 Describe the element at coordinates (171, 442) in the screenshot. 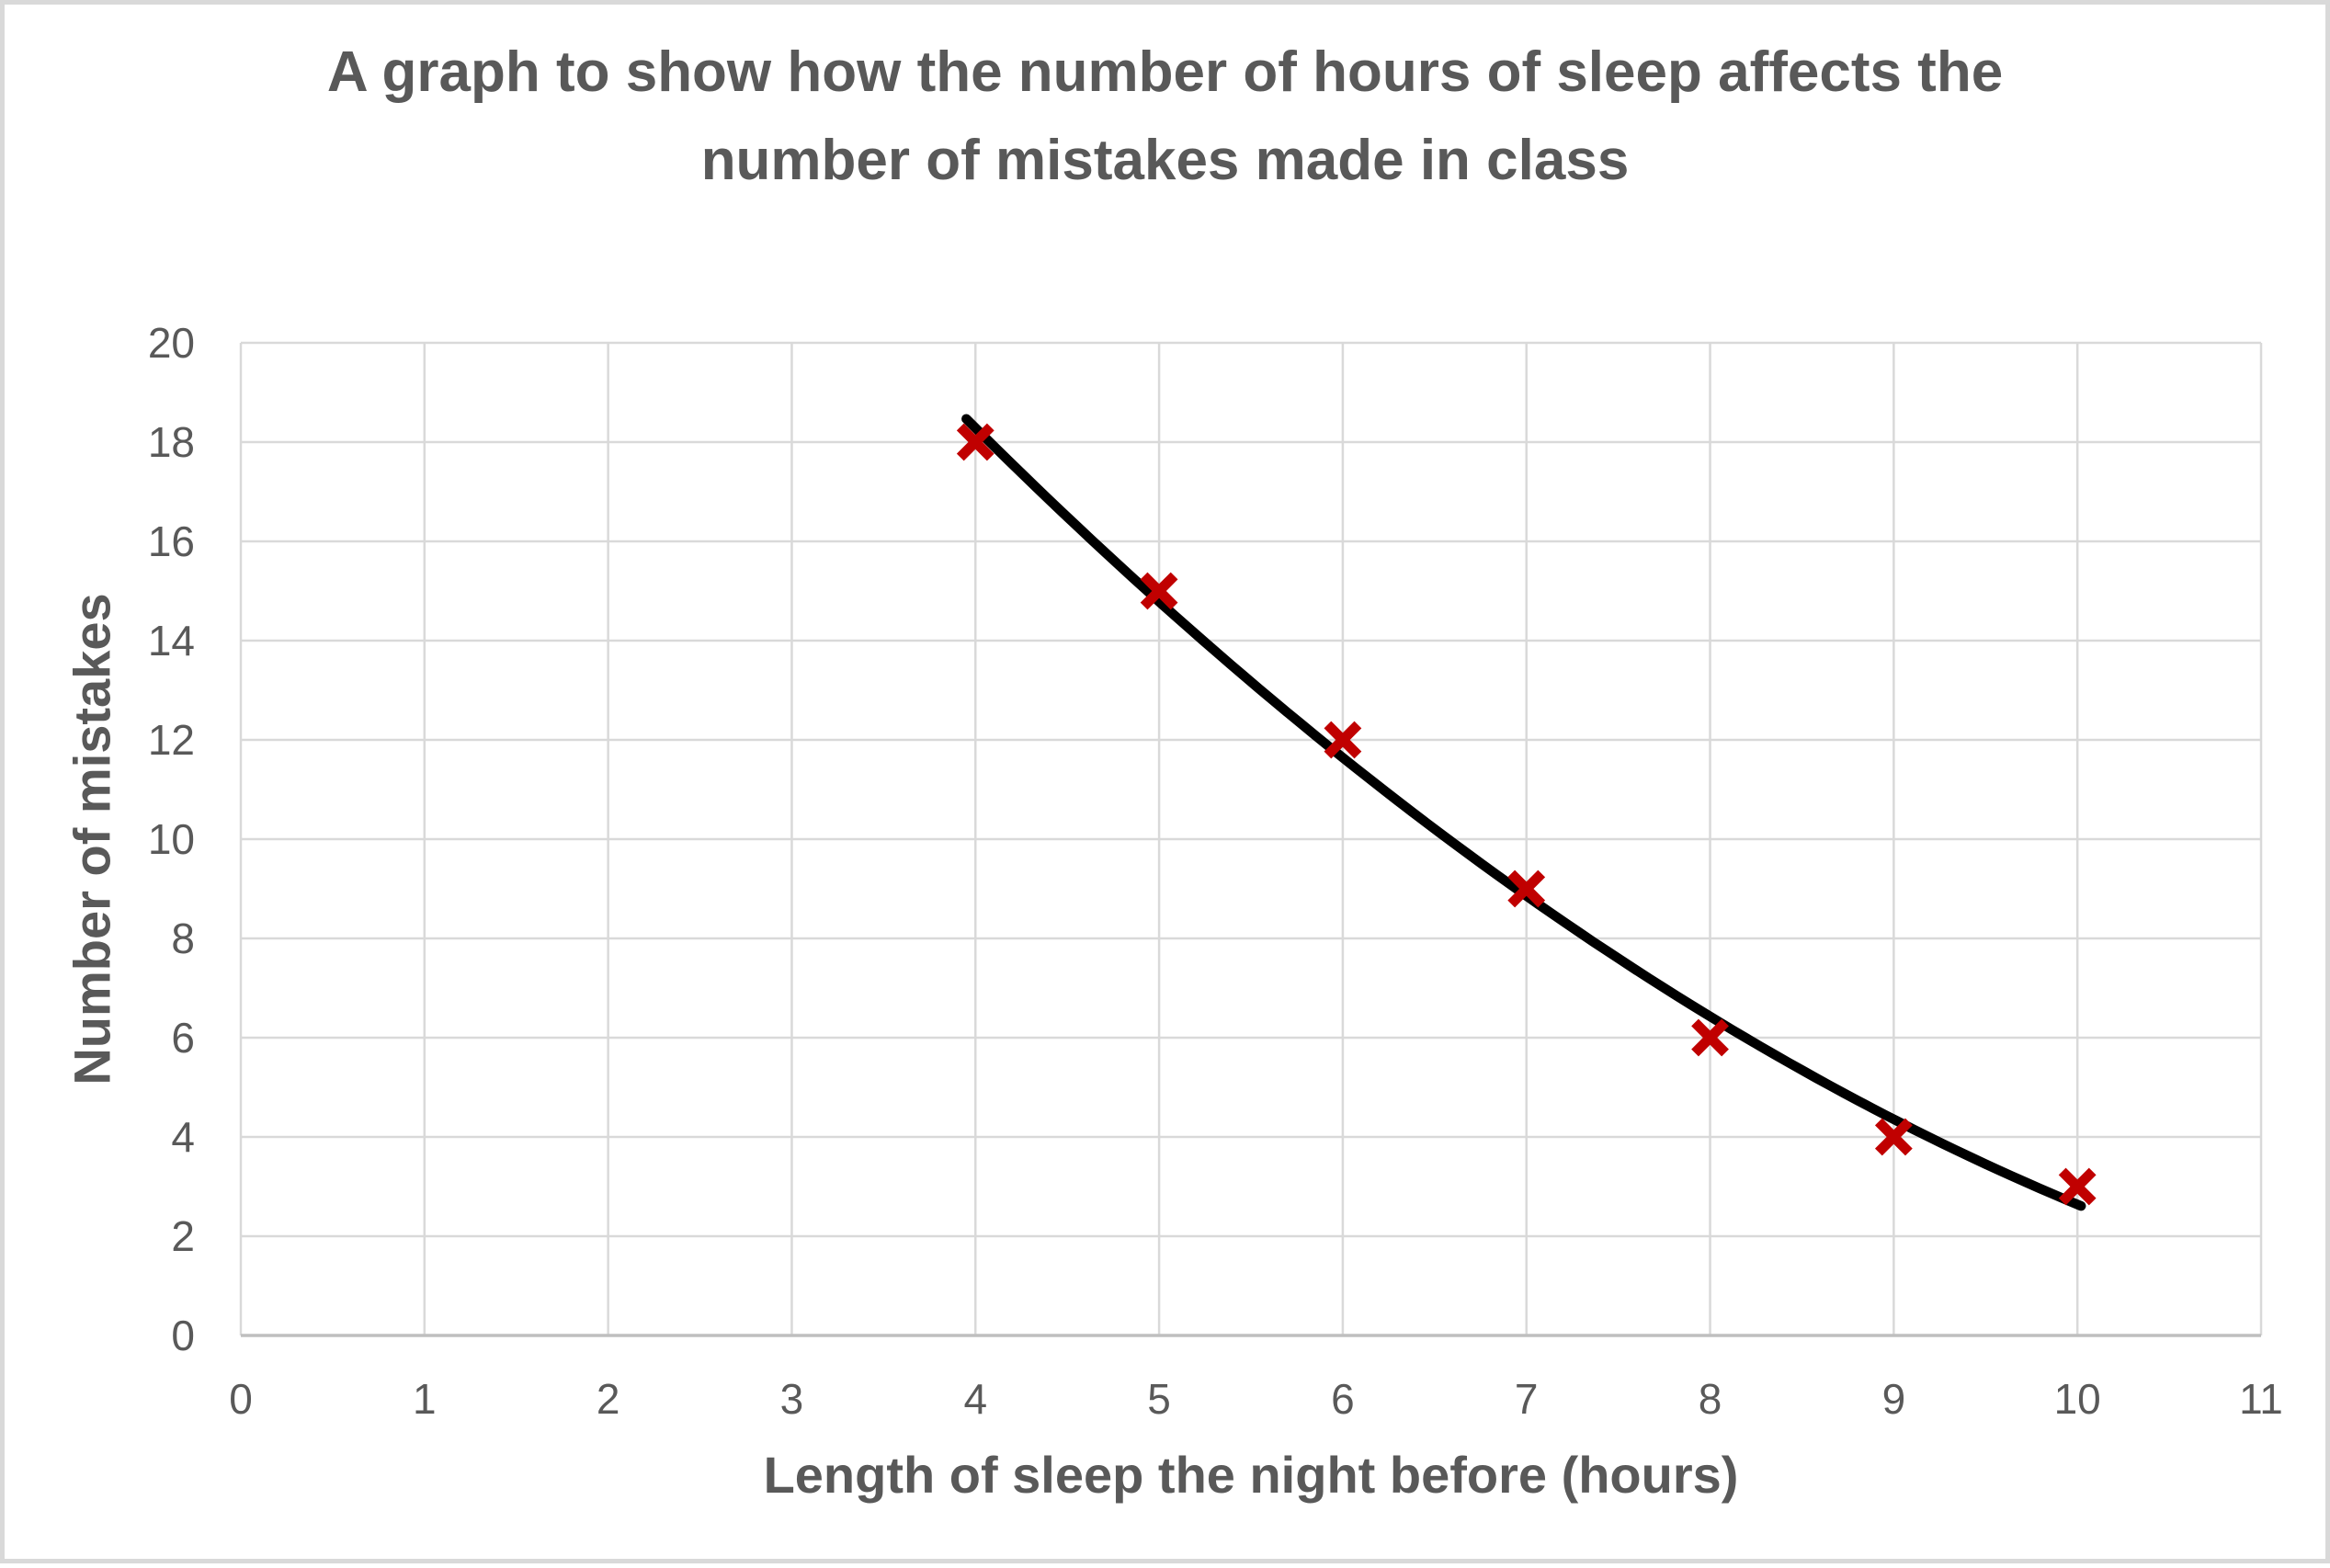

I see `y-tick-label: 18` at that location.